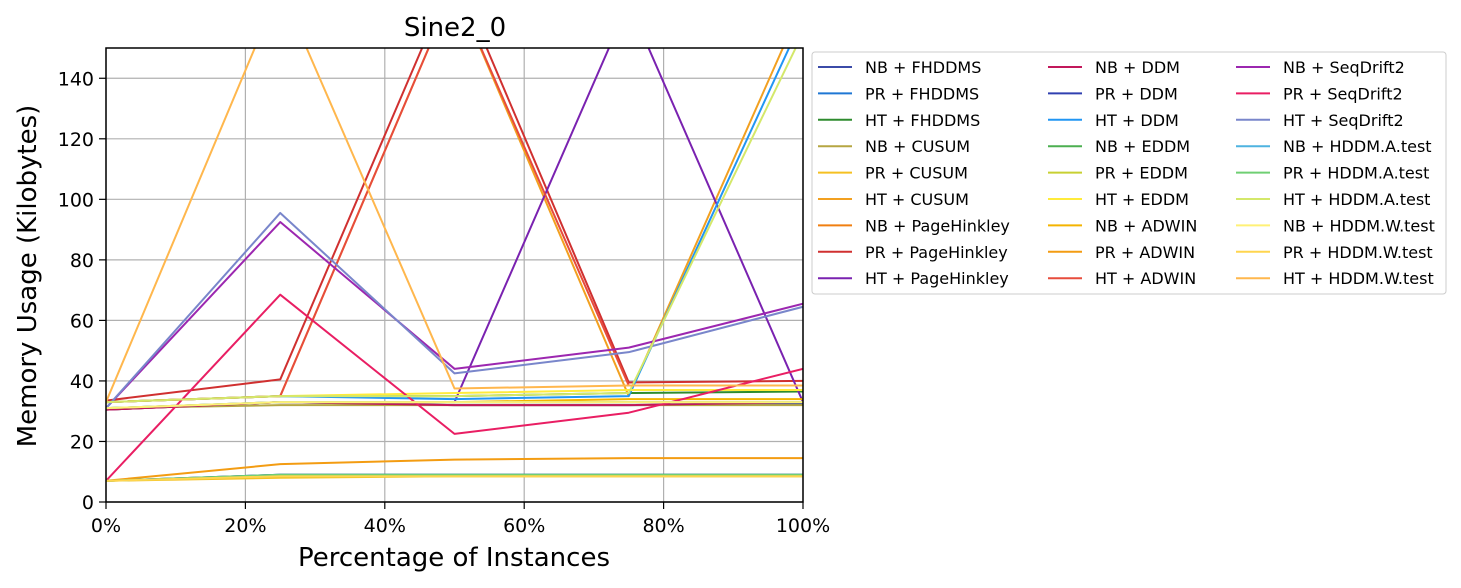  I want to click on y-tick-label: 80, so click(82, 261).